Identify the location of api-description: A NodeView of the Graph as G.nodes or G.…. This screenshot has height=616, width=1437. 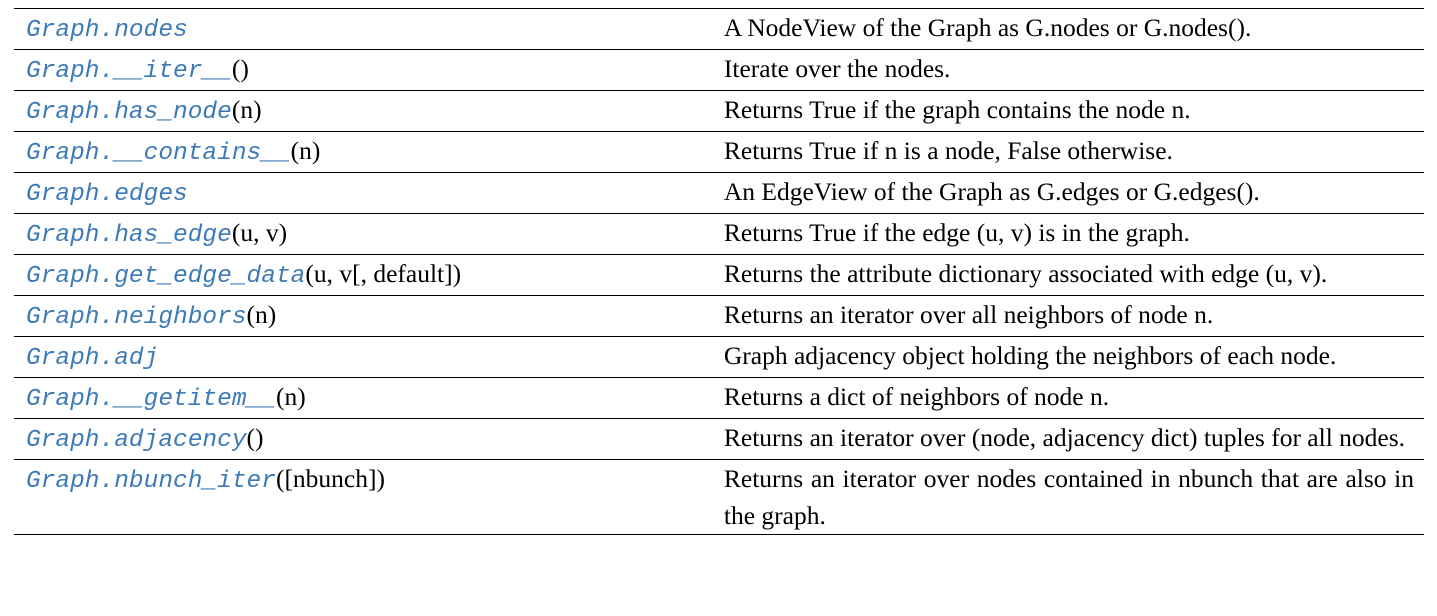
(1067, 29).